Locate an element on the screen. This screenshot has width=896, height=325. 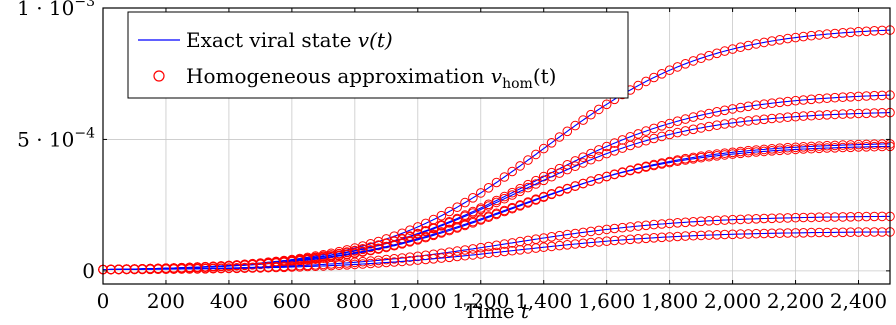
x-tick-label: 800 is located at coordinates (355, 301).